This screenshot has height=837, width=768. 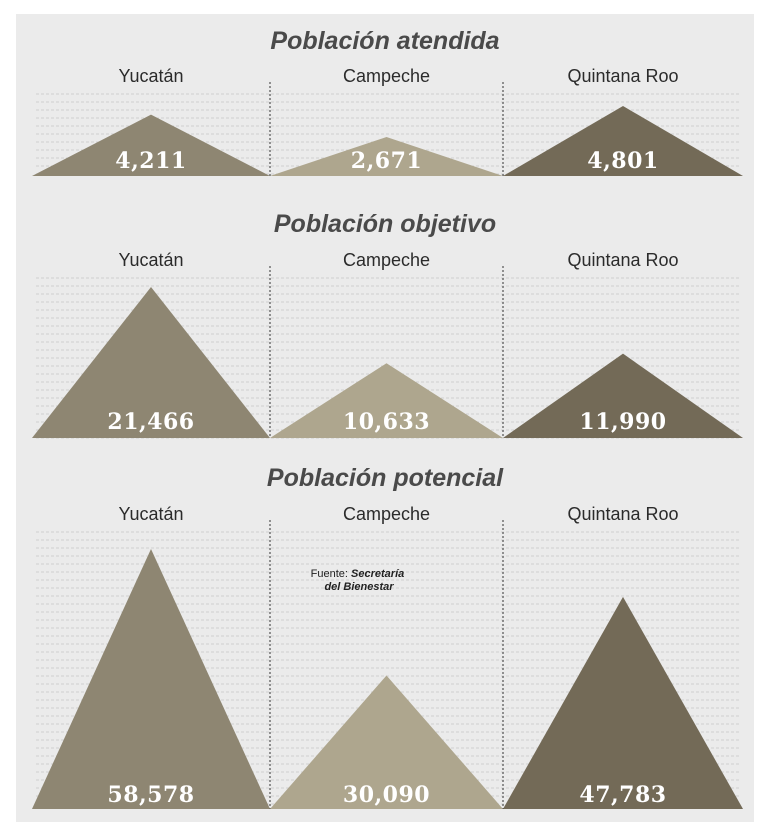 I want to click on source-note: Fuente: Secretaría del Bienestar, so click(x=359, y=580).